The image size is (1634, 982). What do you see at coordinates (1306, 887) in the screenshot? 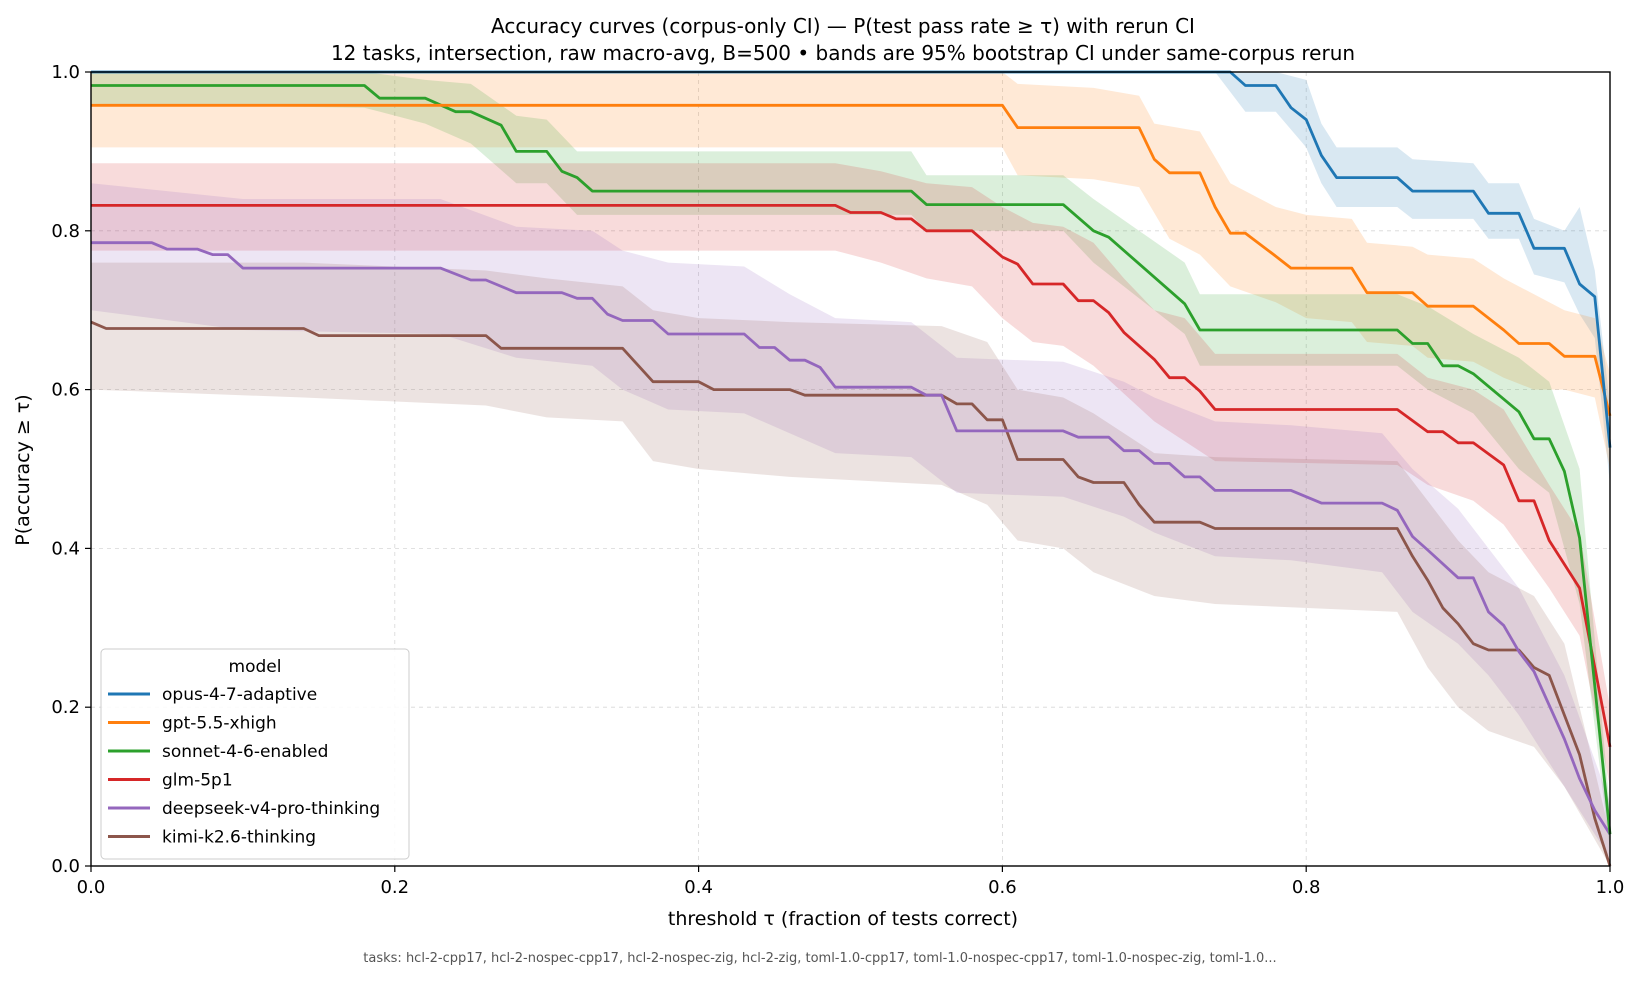
I see `x-tick-label: 0.8` at bounding box center [1306, 887].